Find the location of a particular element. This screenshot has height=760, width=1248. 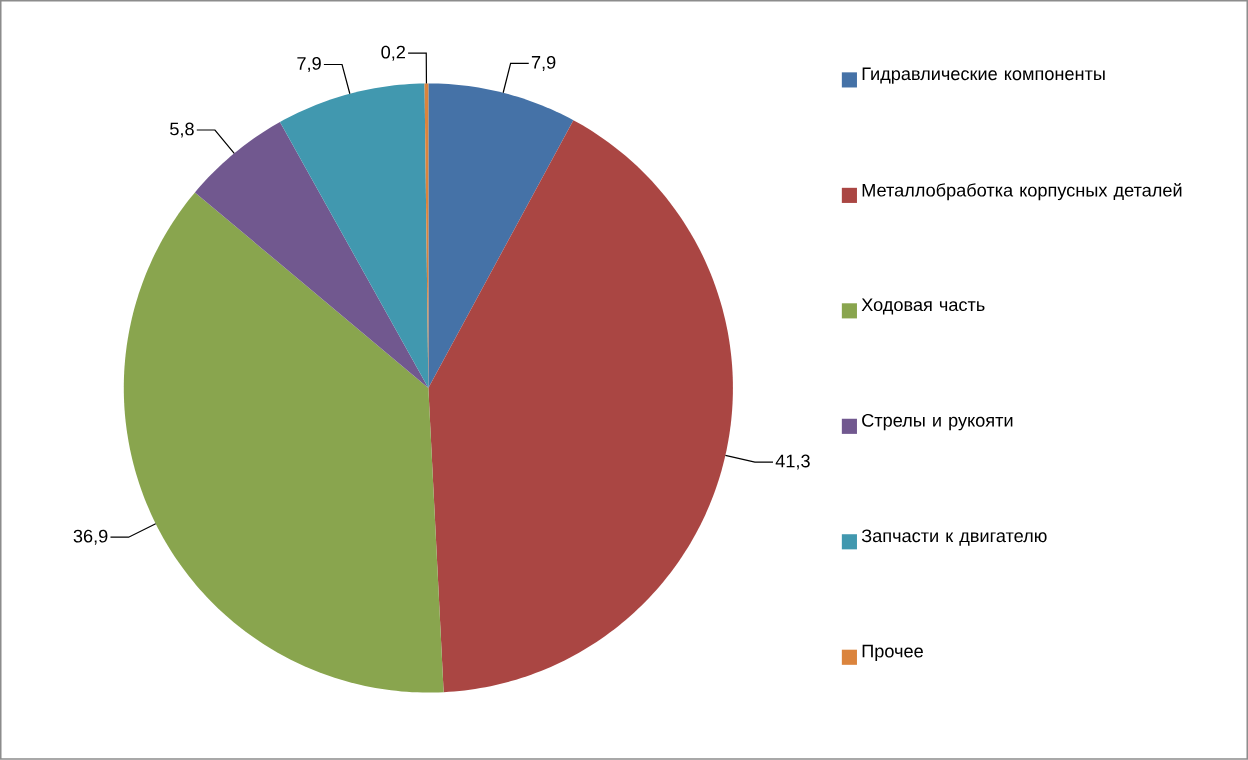

data-label: 5,8 is located at coordinates (182, 130).